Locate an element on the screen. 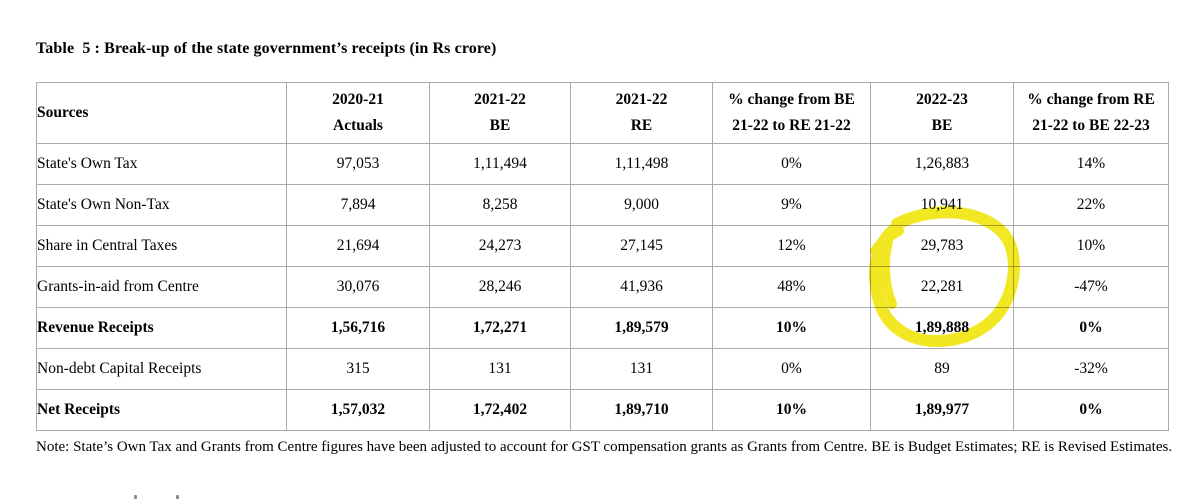 The image size is (1200, 499). cell-value: 30,076 is located at coordinates (358, 287).